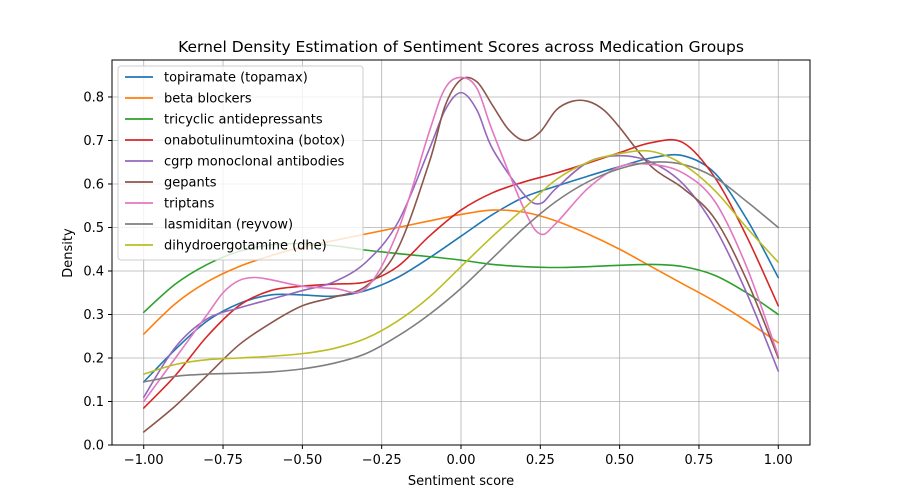 The image size is (900, 500). I want to click on legend-label: beta blockers, so click(208, 99).